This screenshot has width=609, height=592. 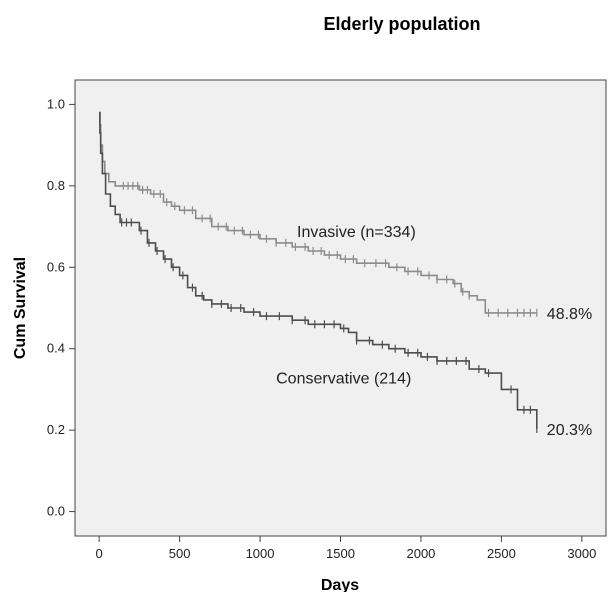 I want to click on series-annotation: Invasive (n=334), so click(x=356, y=232).